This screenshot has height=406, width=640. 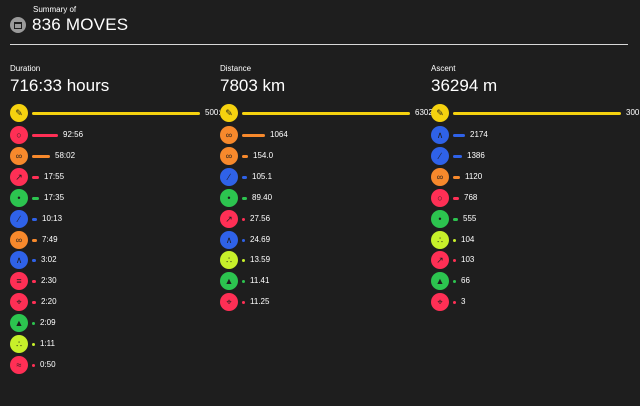 I want to click on activity-row: ↗ 103, so click(x=533, y=262).